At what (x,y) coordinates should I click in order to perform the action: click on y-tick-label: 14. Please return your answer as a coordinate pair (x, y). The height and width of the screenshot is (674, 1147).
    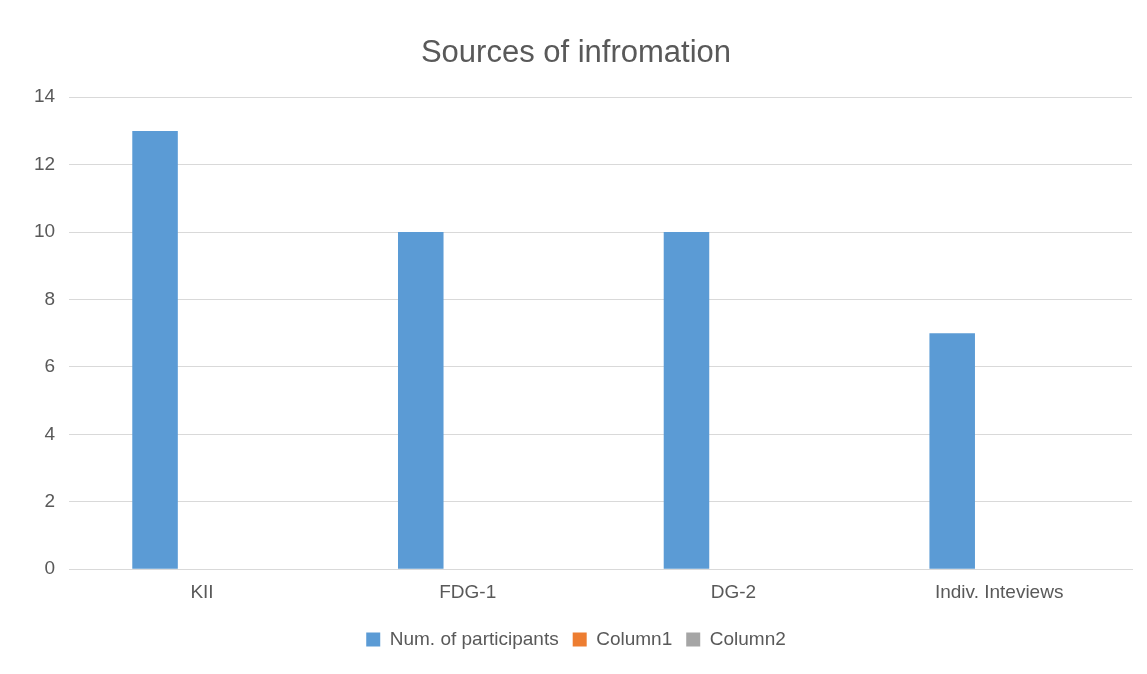
    Looking at the image, I should click on (44, 96).